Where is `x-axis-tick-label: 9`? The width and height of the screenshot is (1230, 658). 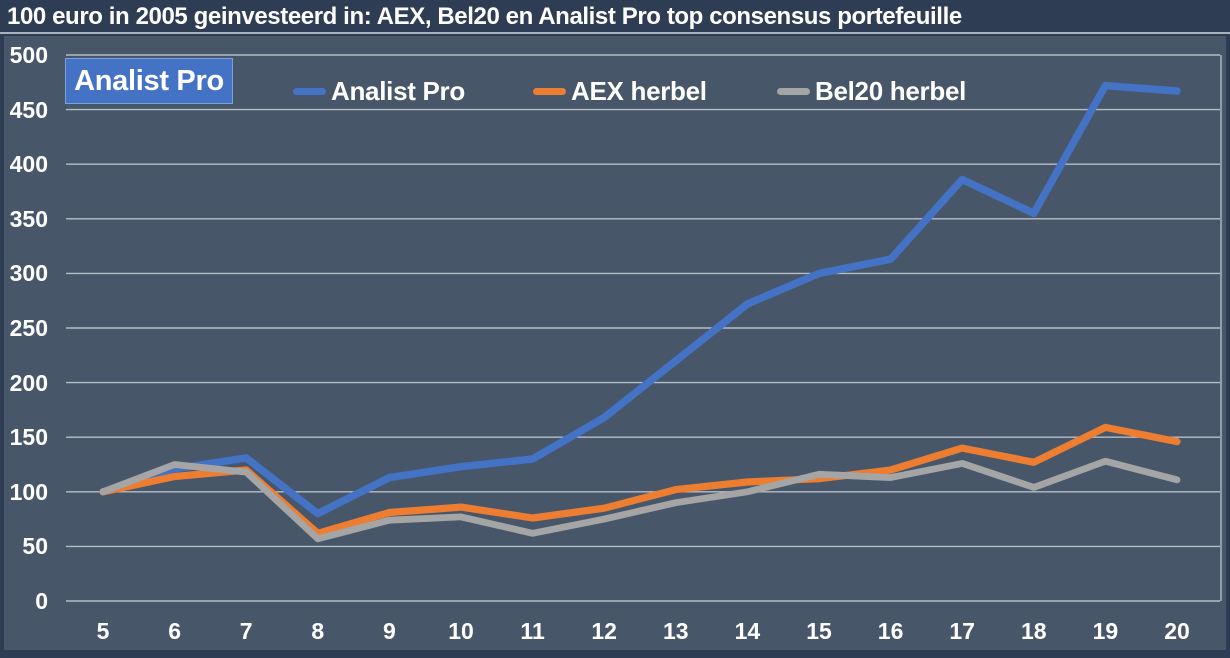 x-axis-tick-label: 9 is located at coordinates (389, 631).